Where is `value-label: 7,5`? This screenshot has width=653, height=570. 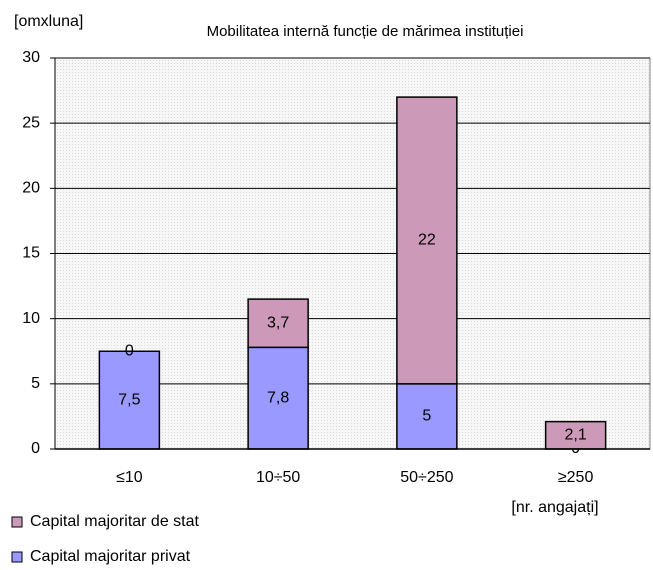 value-label: 7,5 is located at coordinates (129, 399).